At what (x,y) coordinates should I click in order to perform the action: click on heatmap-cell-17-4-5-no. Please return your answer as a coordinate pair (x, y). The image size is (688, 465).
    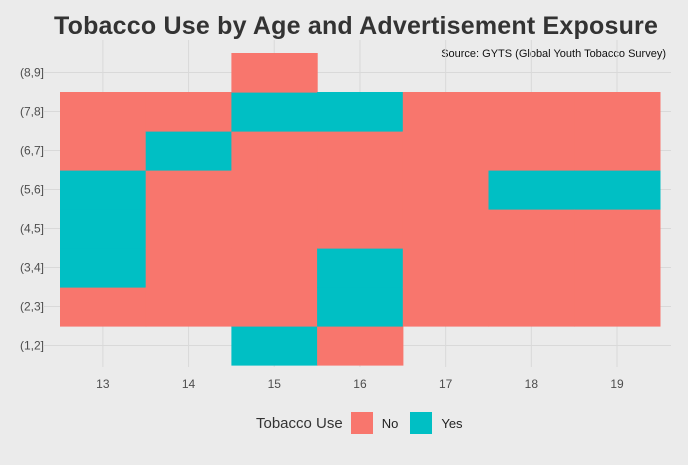
    Looking at the image, I should click on (446, 229).